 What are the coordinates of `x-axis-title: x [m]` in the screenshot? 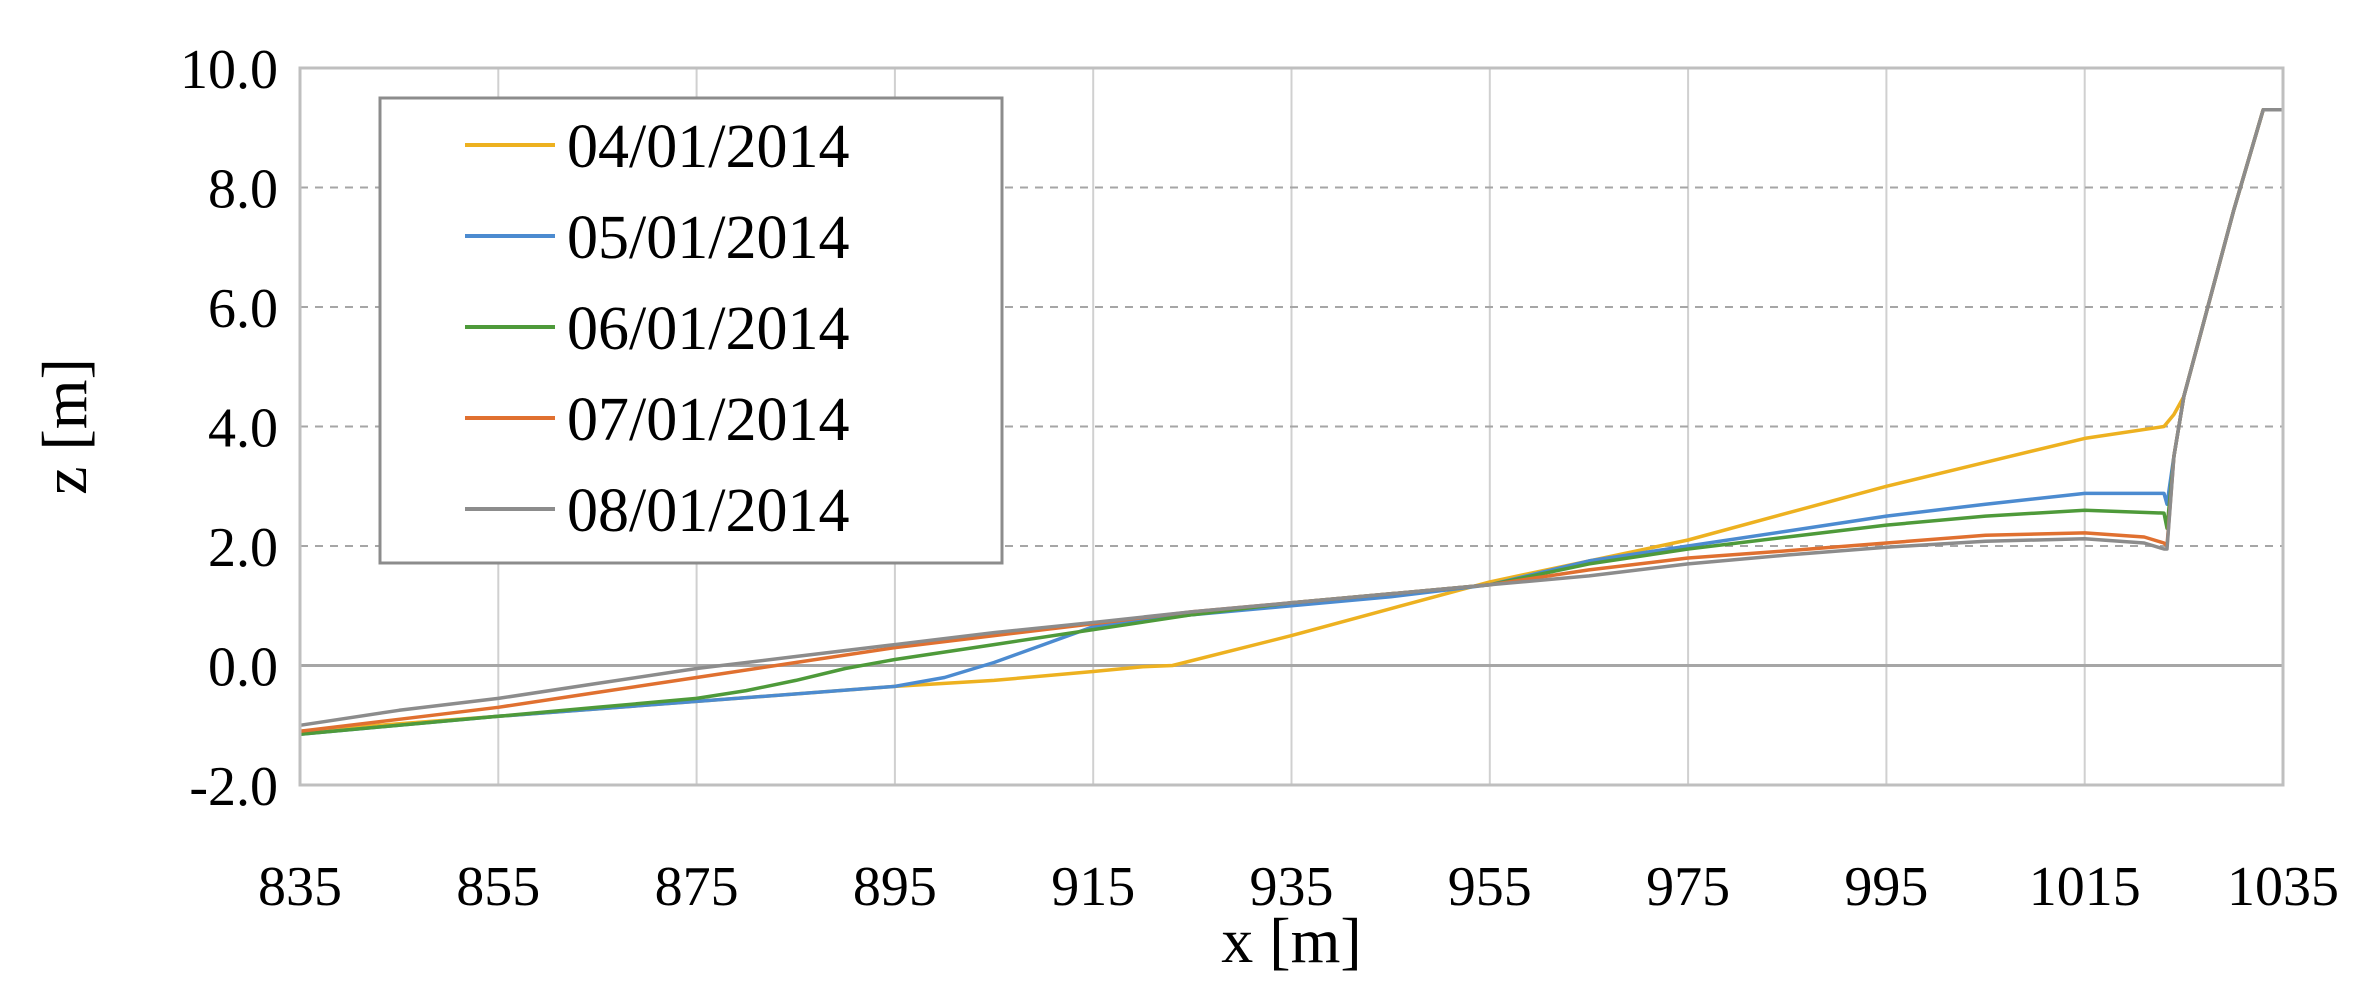 It's located at (1291, 940).